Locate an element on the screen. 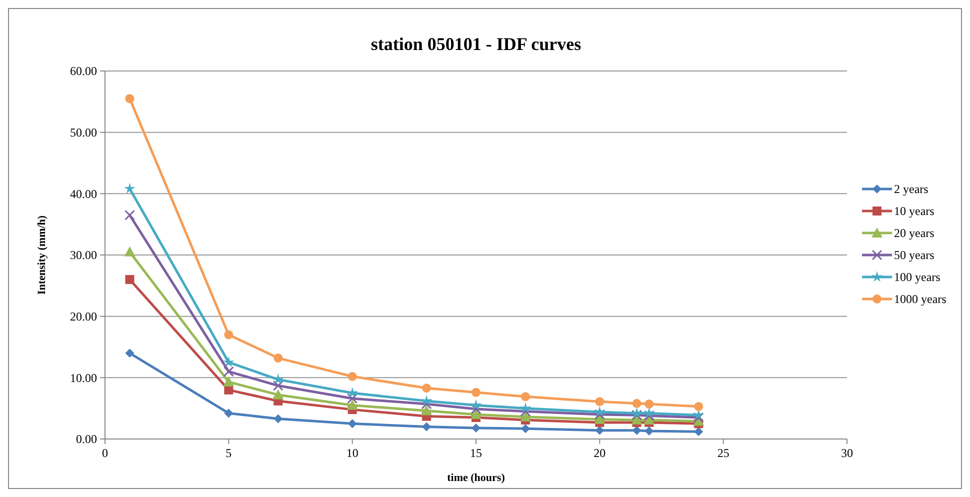 The width and height of the screenshot is (970, 497). legend-label: 100 years is located at coordinates (917, 277).